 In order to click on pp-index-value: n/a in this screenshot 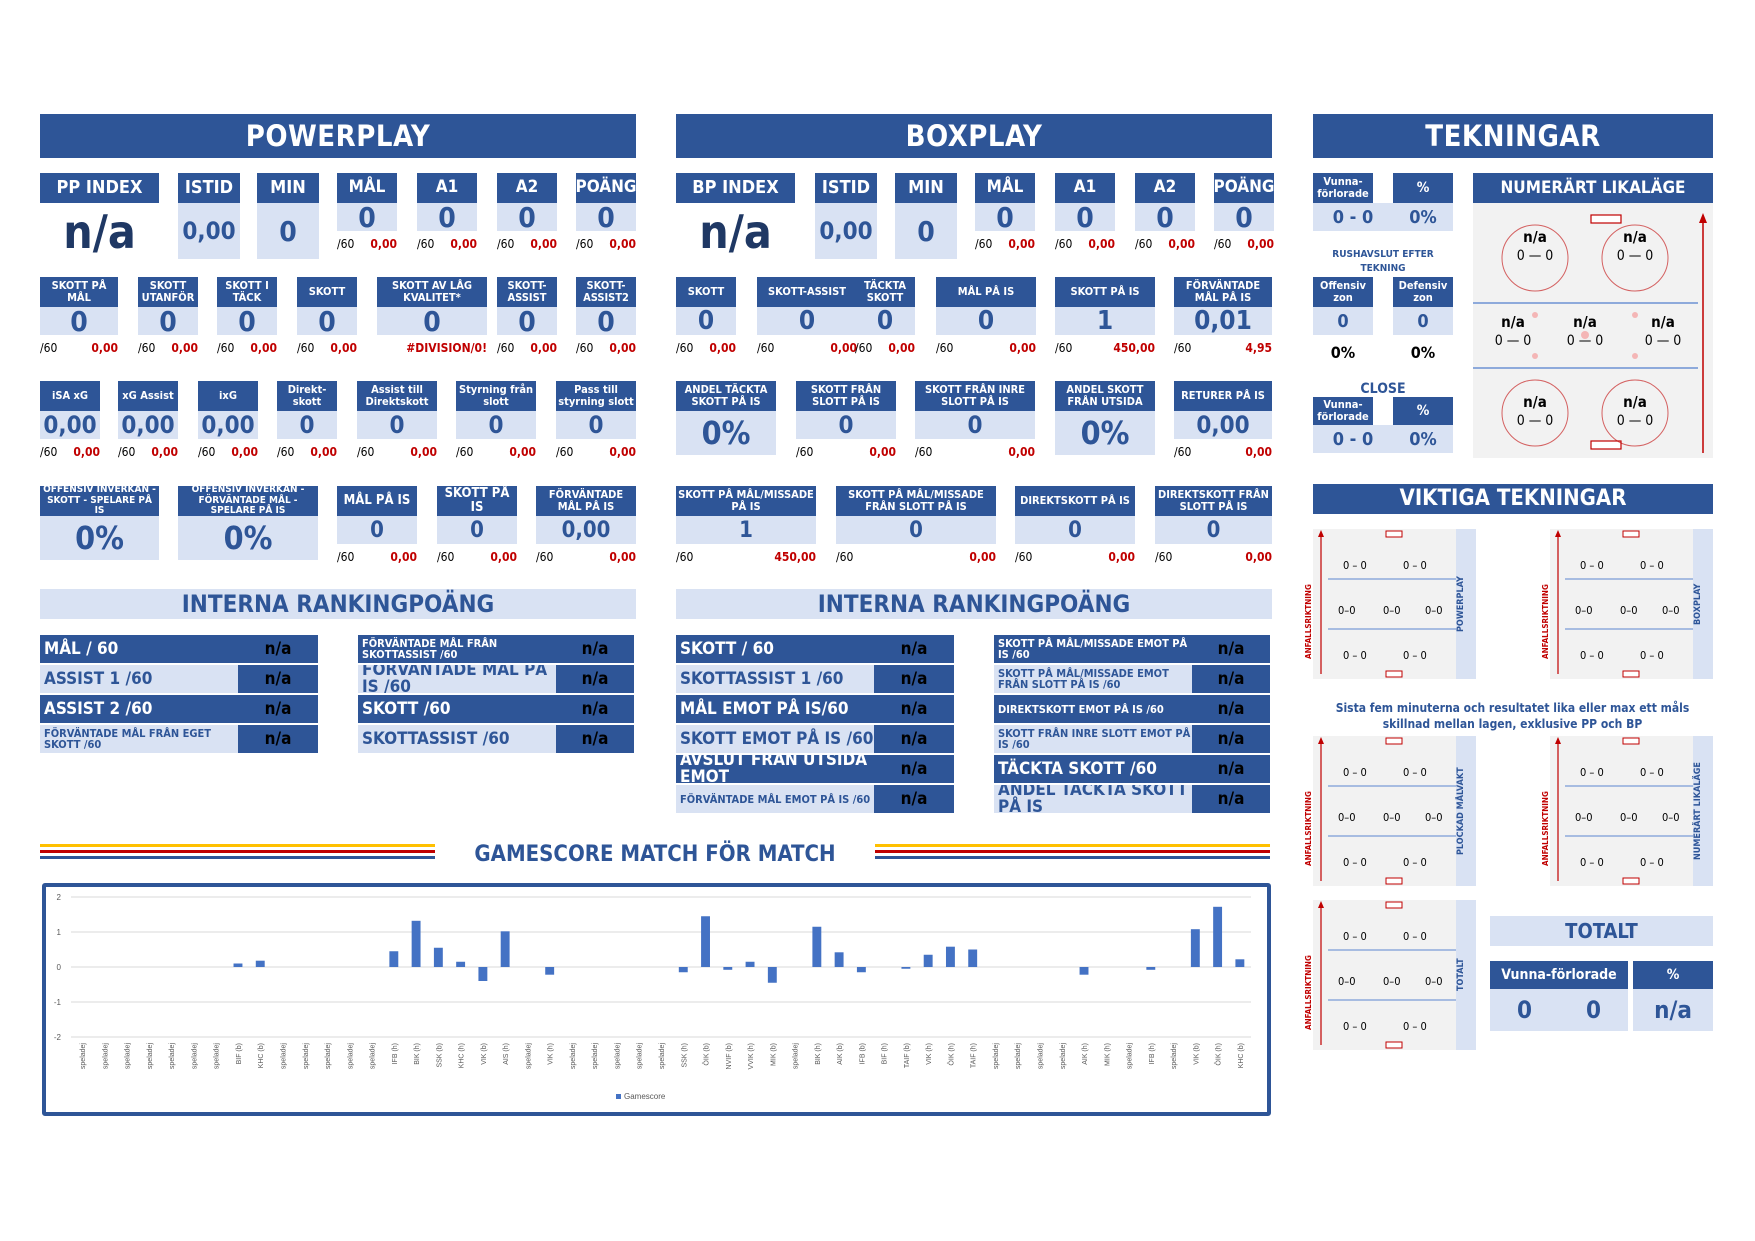, I will do `click(99, 232)`.